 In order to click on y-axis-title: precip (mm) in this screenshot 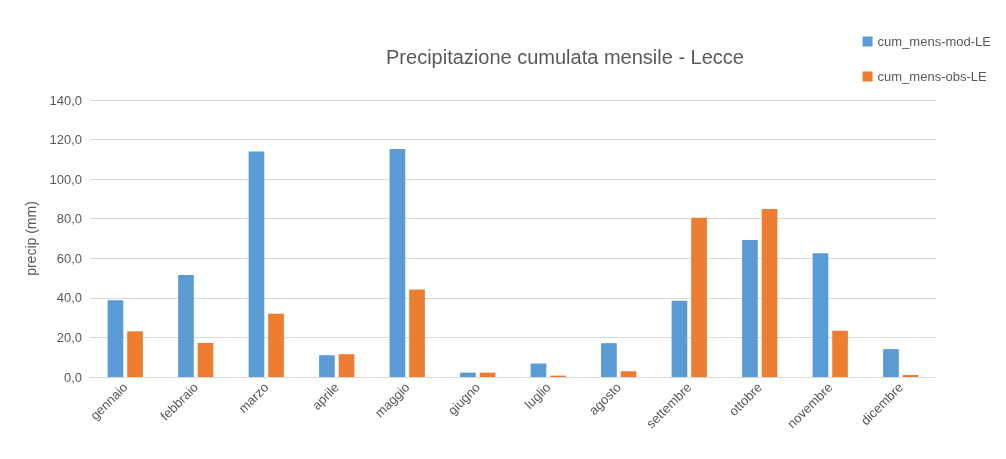, I will do `click(31, 238)`.